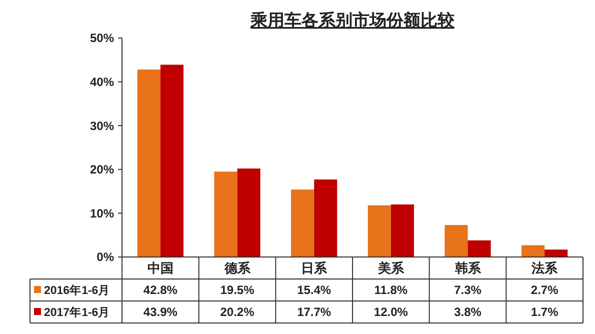 This screenshot has height=334, width=595. Describe the element at coordinates (544, 312) in the screenshot. I see `data-label: 1.7%` at that location.